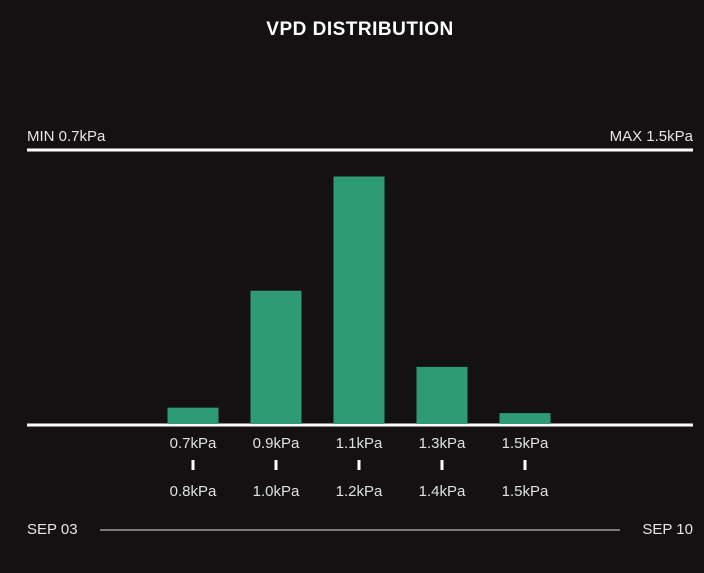 The width and height of the screenshot is (704, 573). Describe the element at coordinates (667, 529) in the screenshot. I see `end-date: SEP 10` at that location.